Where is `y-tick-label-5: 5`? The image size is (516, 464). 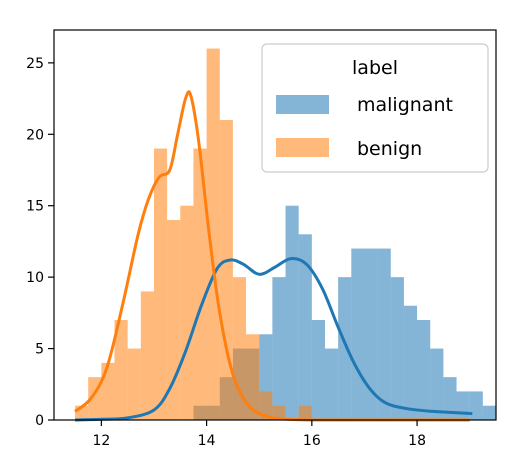 y-tick-label-5: 5 is located at coordinates (39, 350).